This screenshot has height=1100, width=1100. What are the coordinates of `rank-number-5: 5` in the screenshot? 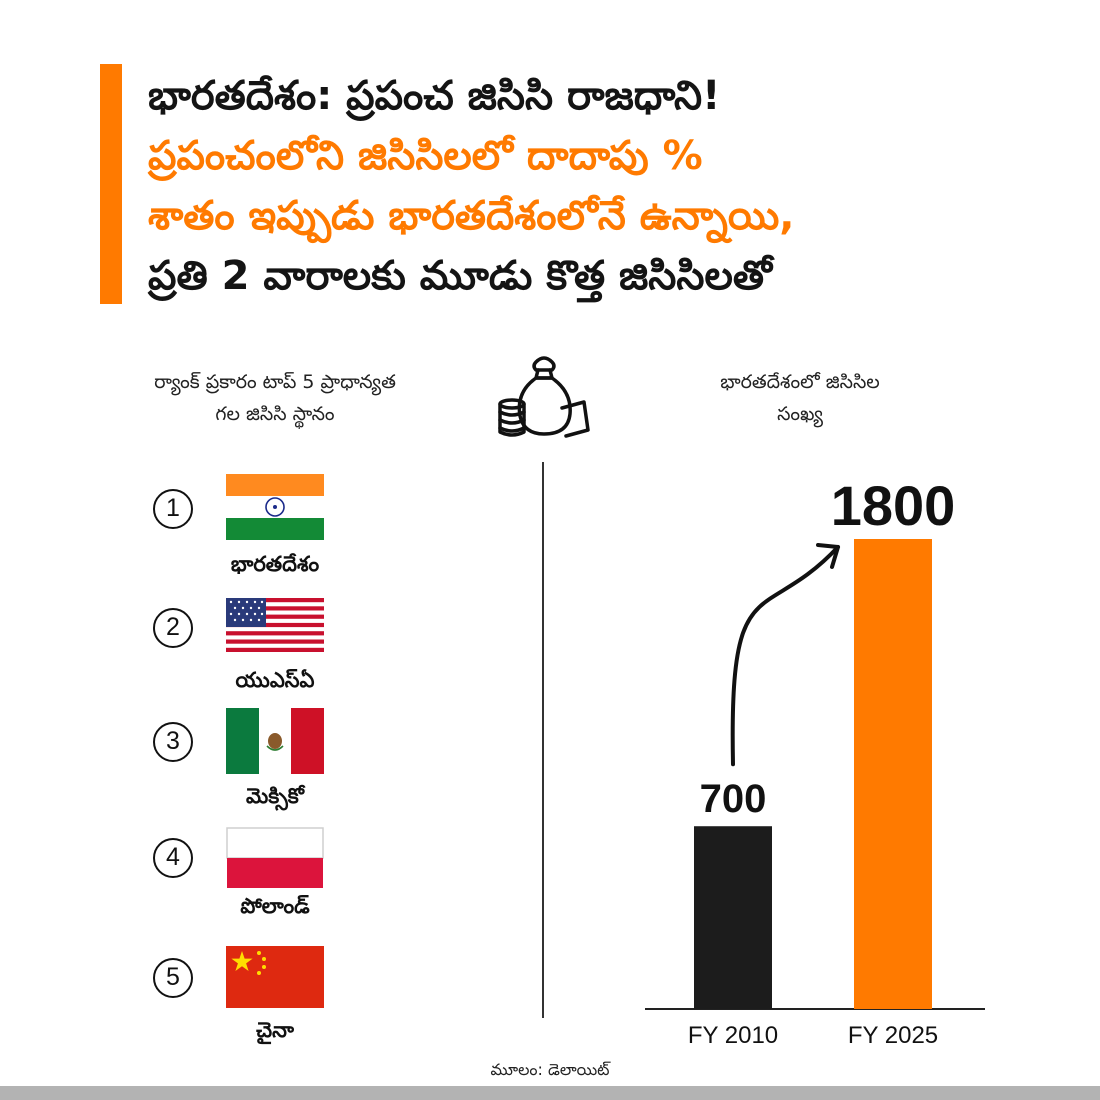 It's located at (173, 978).